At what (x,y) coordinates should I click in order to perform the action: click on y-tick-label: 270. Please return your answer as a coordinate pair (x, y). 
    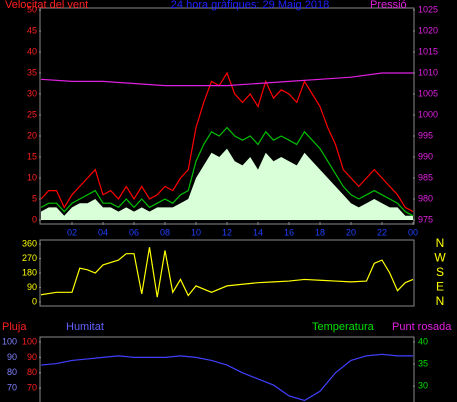
    Looking at the image, I should click on (29, 258).